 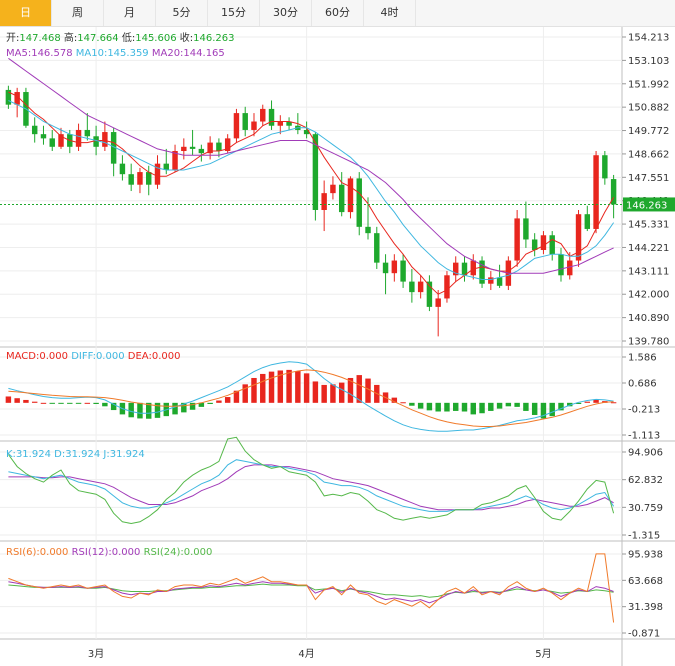 I want to click on kdj-k-line, so click(x=311, y=485).